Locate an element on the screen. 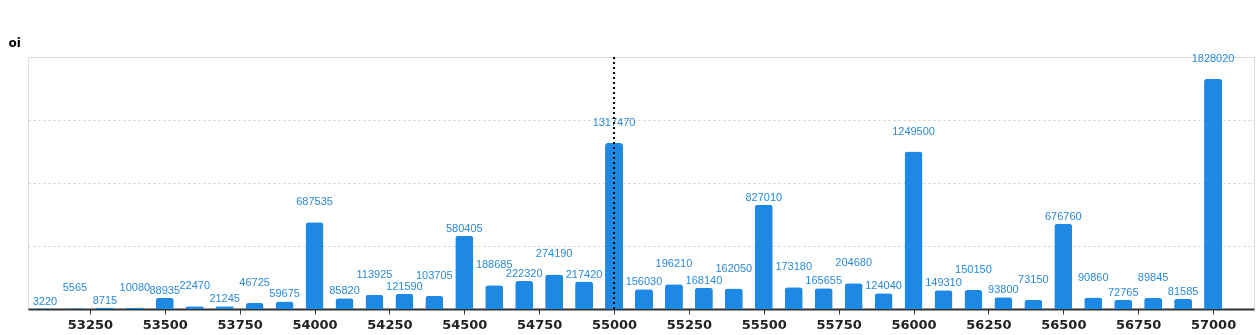 Image resolution: width=1256 pixels, height=335 pixels. data-label: 88935 is located at coordinates (165, 289).